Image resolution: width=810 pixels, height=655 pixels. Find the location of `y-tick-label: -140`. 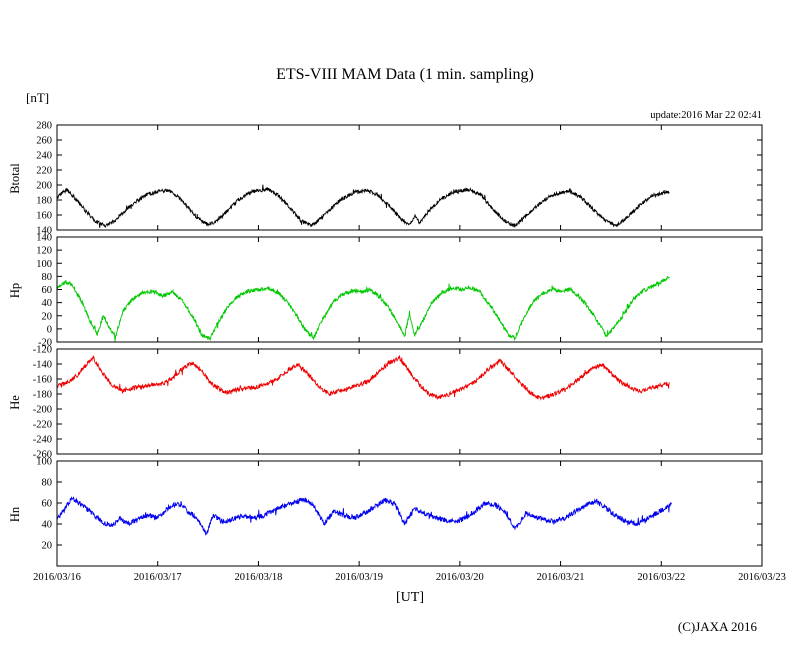

y-tick-label: -140 is located at coordinates (42, 365).